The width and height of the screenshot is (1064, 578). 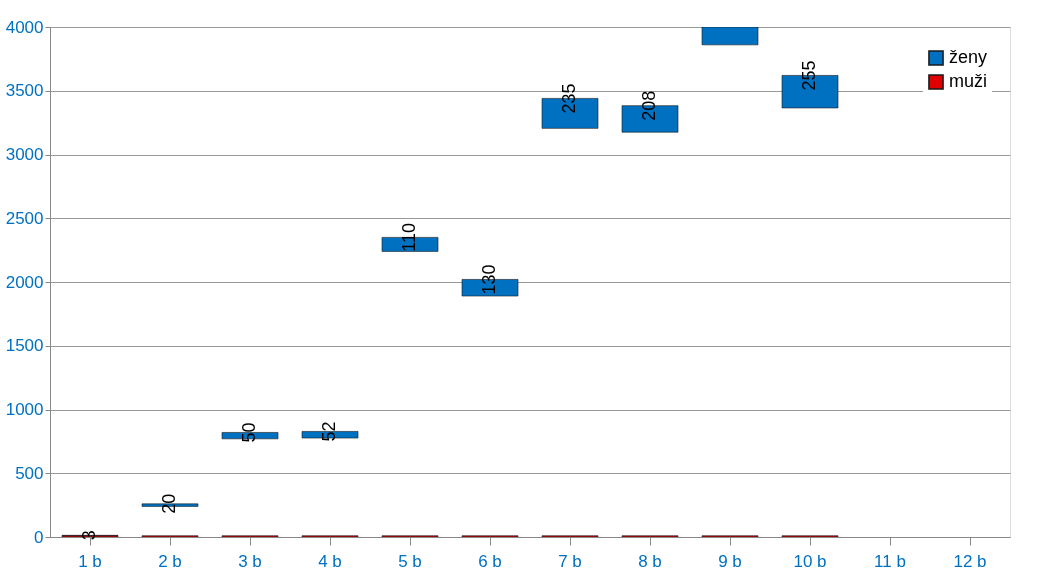 I want to click on y-tick-label: 3500, so click(x=24, y=91).